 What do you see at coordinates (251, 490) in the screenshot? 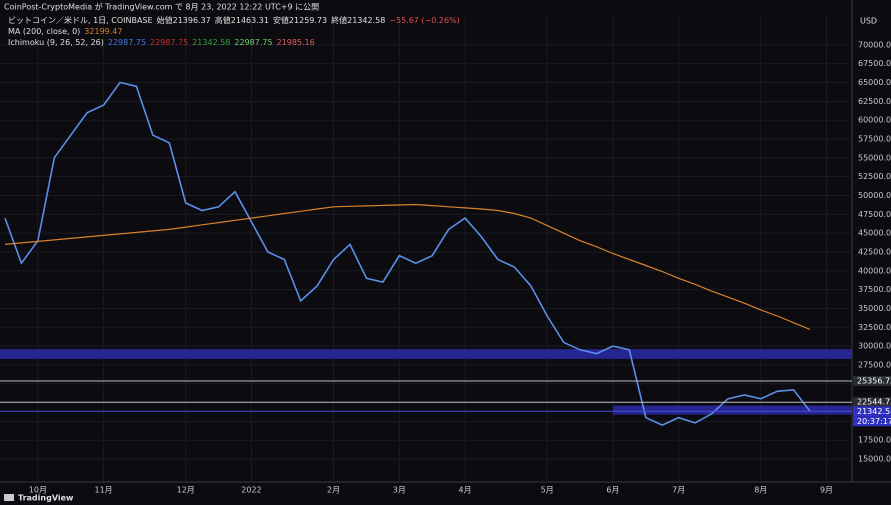
I see `x-tick-label: 2022` at bounding box center [251, 490].